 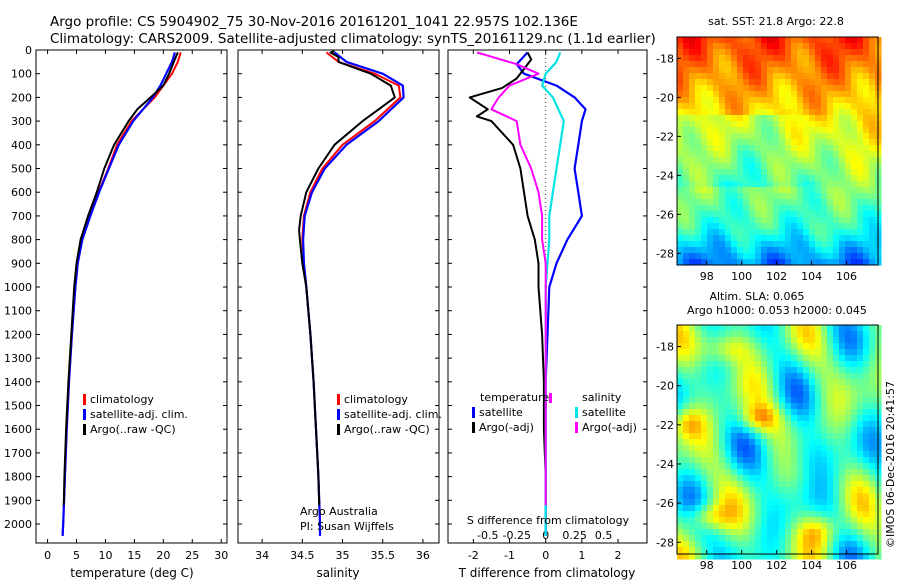 What do you see at coordinates (551, 293) in the screenshot?
I see `difference-series-line` at bounding box center [551, 293].